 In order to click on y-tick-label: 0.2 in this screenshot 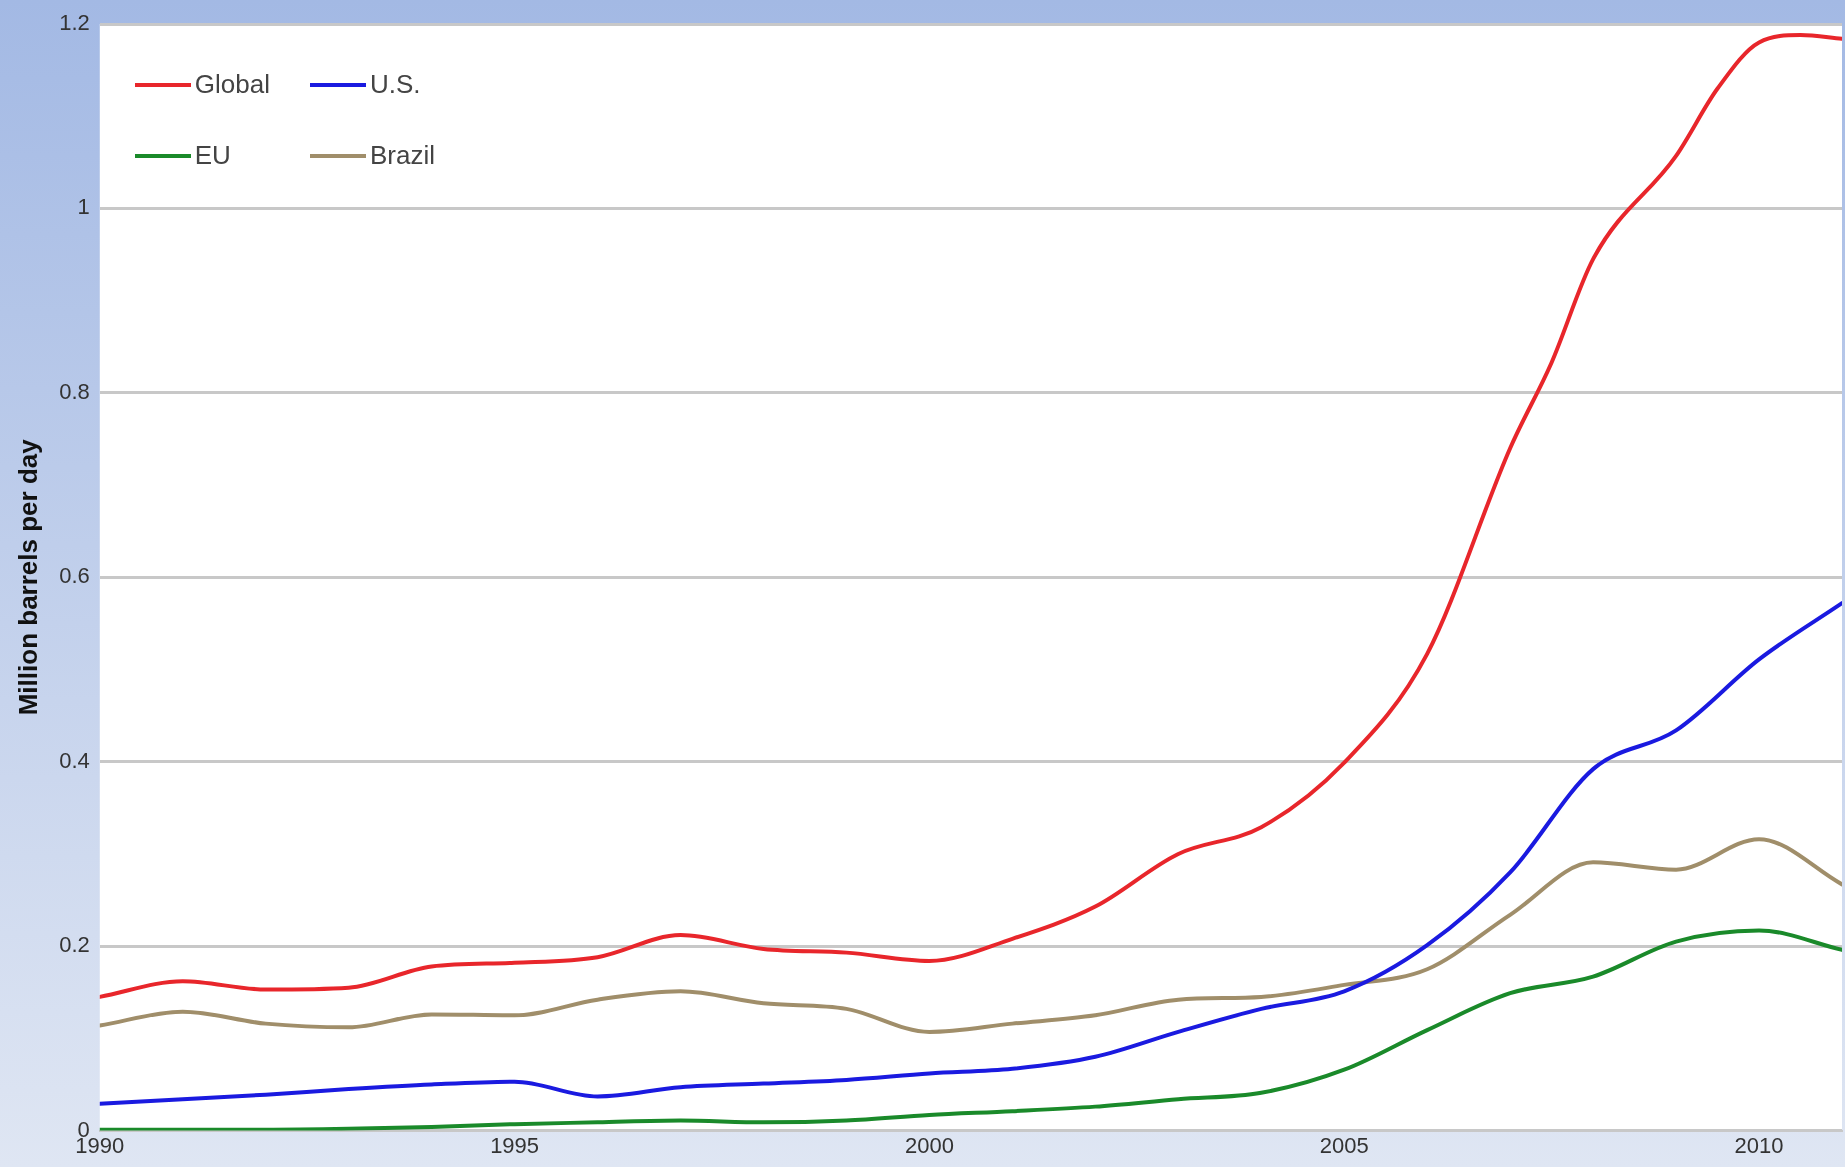, I will do `click(74, 945)`.